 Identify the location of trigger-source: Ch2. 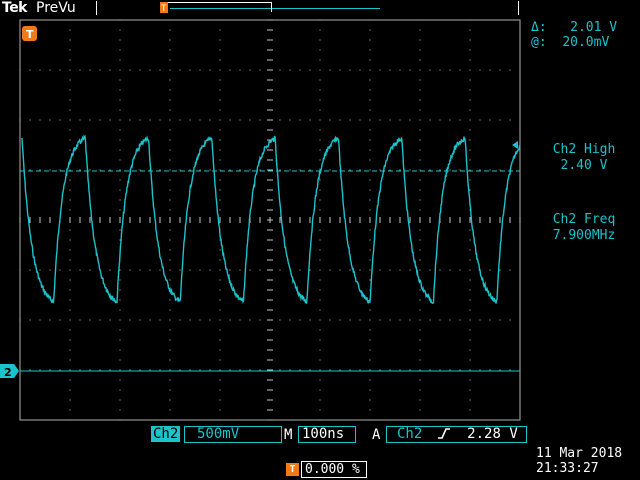
(410, 434).